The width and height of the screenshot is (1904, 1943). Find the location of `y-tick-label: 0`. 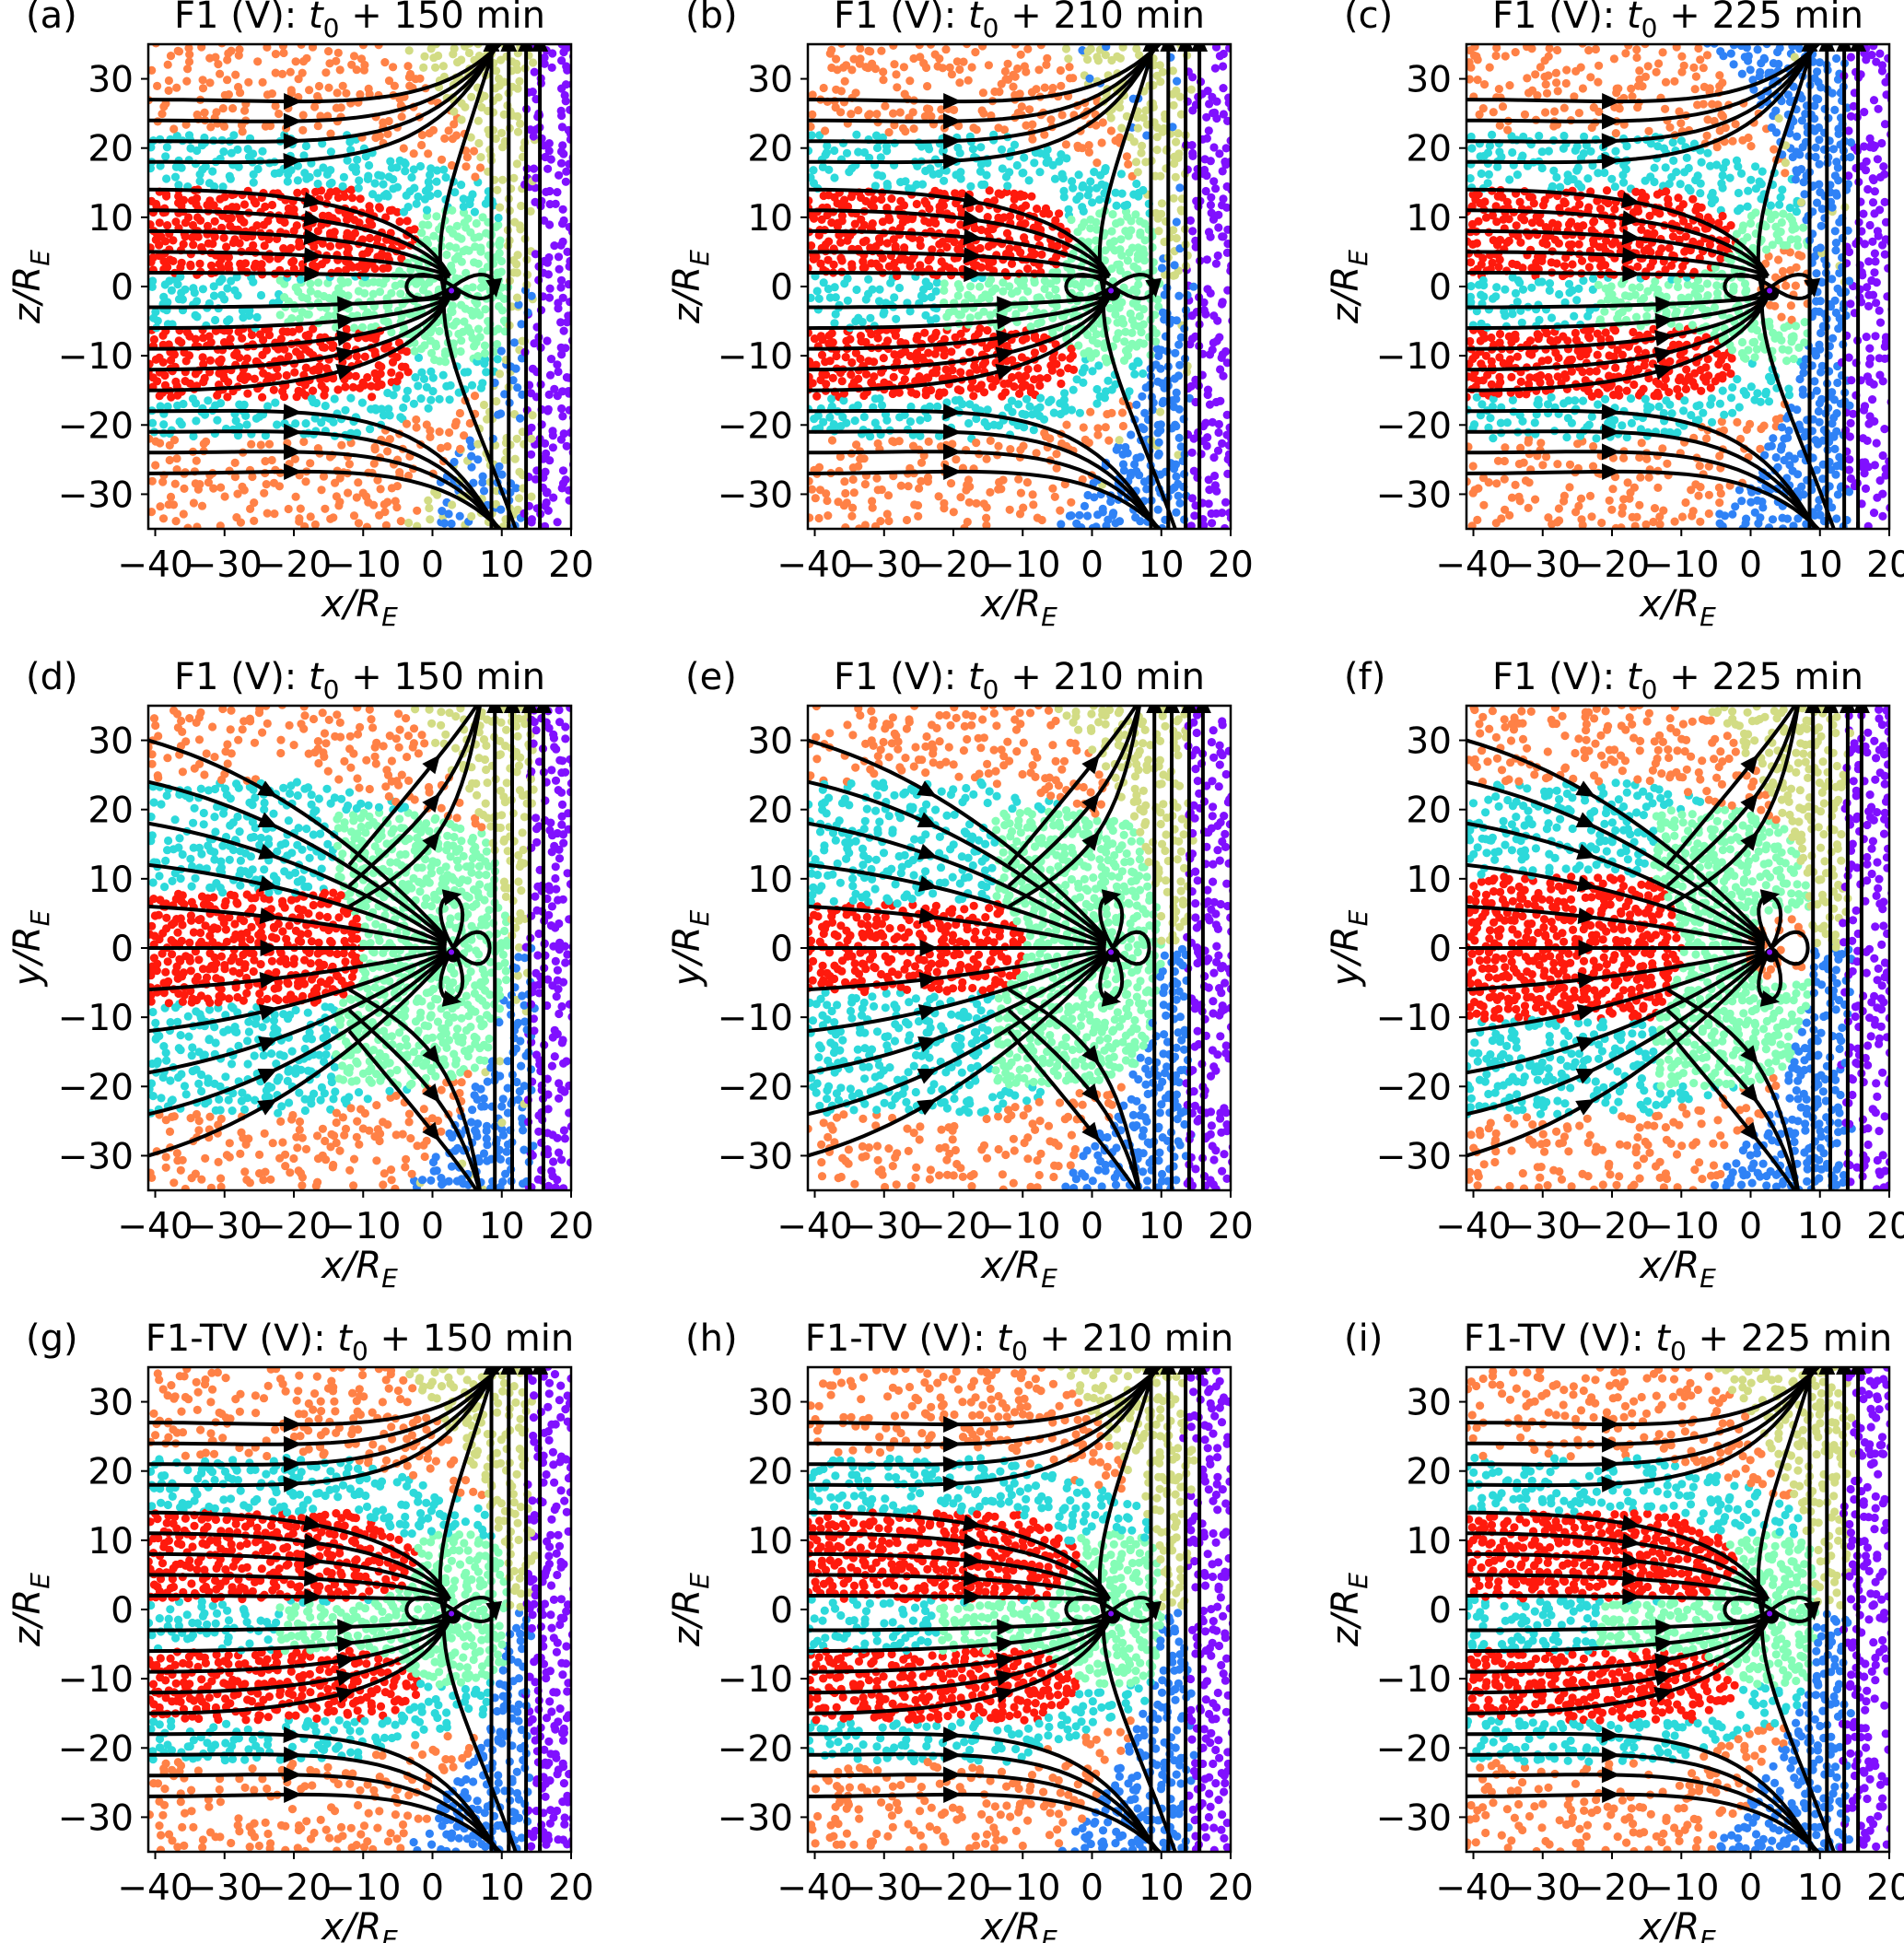

y-tick-label: 0 is located at coordinates (122, 288).